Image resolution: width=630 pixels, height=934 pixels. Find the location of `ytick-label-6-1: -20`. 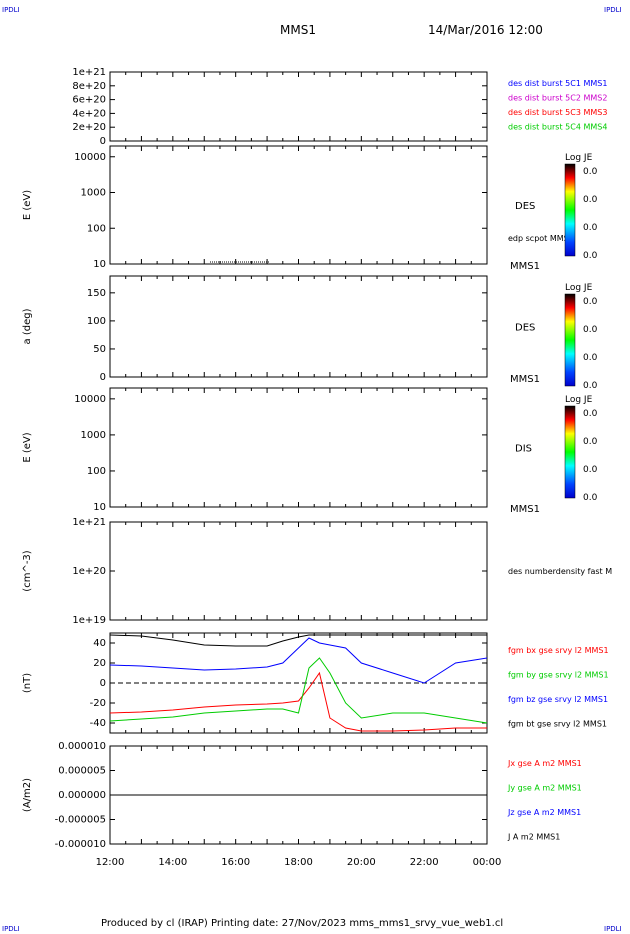

ytick-label-6-1: -20 is located at coordinates (98, 703).